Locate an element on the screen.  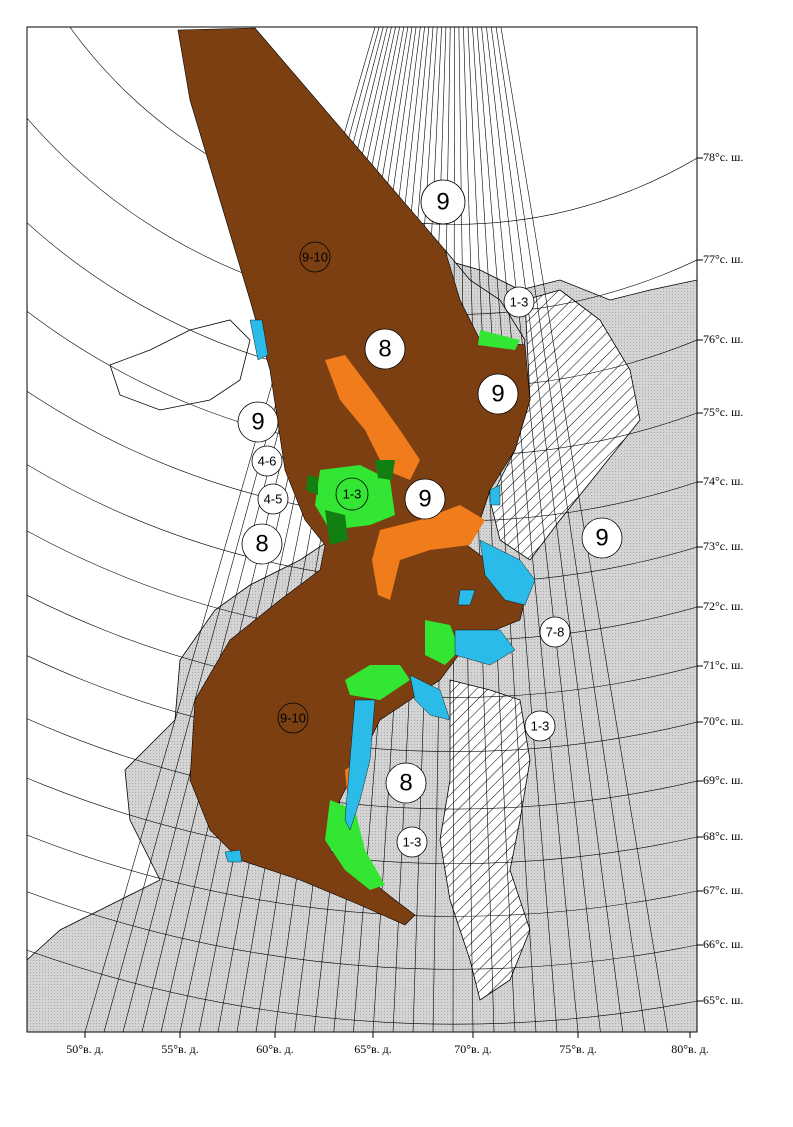
lat-label: 68°с. ш. is located at coordinates (723, 836).